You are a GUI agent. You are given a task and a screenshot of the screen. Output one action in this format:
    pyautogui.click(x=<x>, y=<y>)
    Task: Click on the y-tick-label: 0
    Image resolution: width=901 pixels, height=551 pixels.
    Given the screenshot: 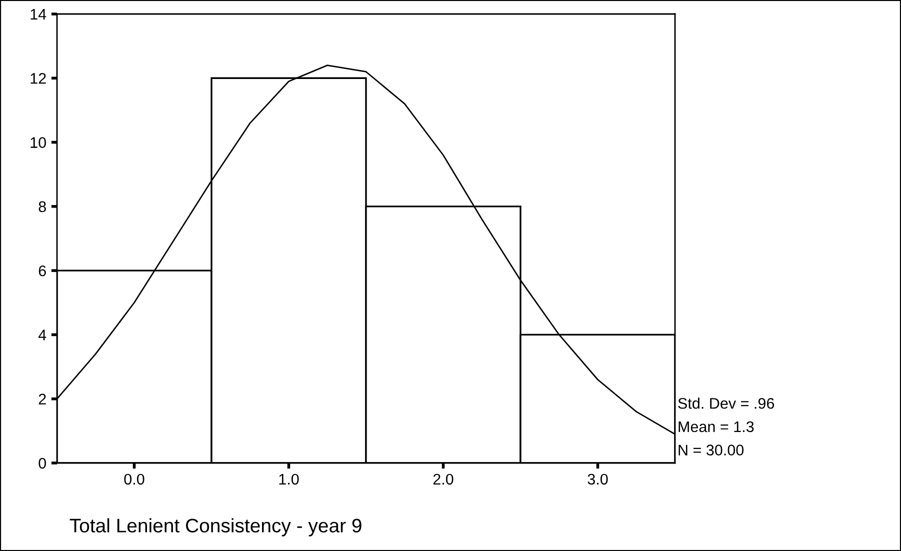 What is the action you would take?
    pyautogui.click(x=42, y=463)
    